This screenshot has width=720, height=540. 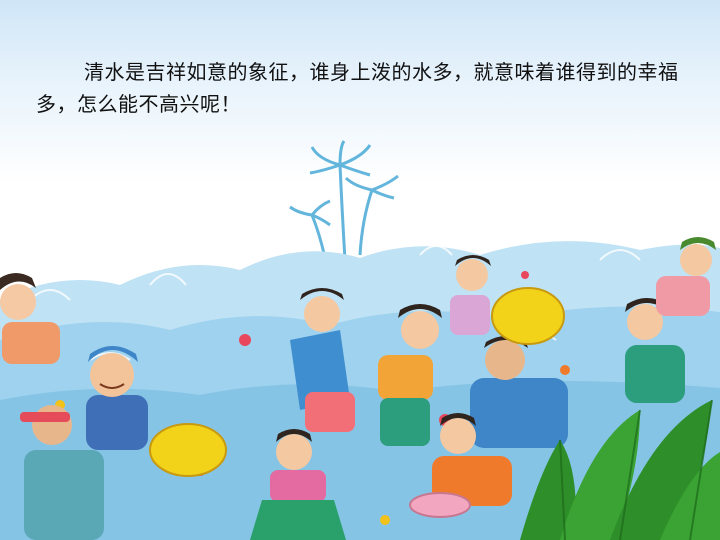 I want to click on person-man-center-right, so click(x=519, y=392).